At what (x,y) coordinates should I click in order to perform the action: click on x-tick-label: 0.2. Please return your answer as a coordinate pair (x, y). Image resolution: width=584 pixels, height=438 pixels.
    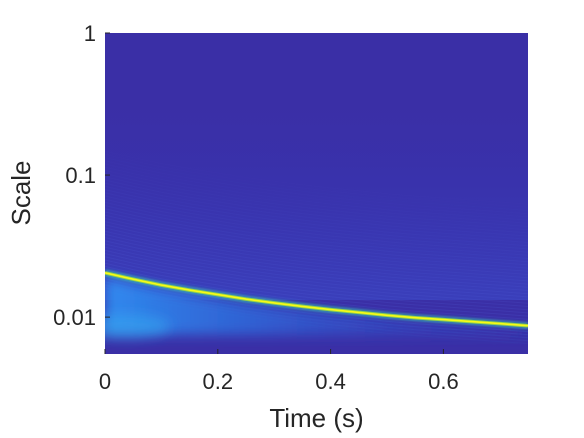
    Looking at the image, I should click on (218, 381).